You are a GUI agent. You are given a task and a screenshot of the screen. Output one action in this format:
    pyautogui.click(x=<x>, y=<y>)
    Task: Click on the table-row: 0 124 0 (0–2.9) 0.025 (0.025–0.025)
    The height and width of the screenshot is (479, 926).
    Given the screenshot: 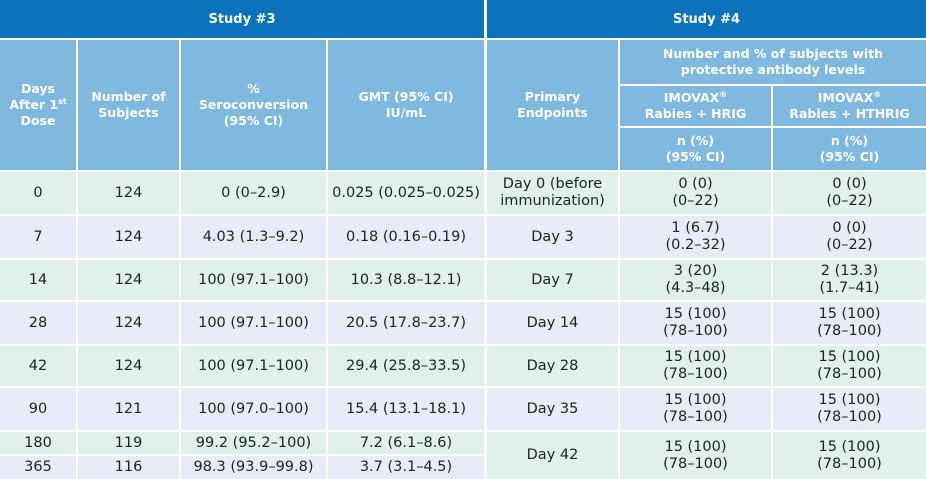 What is the action you would take?
    pyautogui.click(x=242, y=192)
    